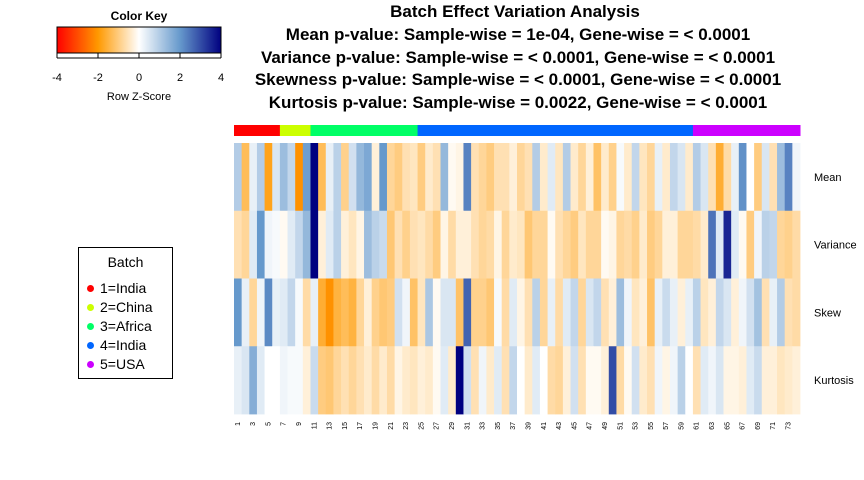 This screenshot has height=480, width=864. What do you see at coordinates (123, 288) in the screenshot?
I see `legend-label: 1=India` at bounding box center [123, 288].